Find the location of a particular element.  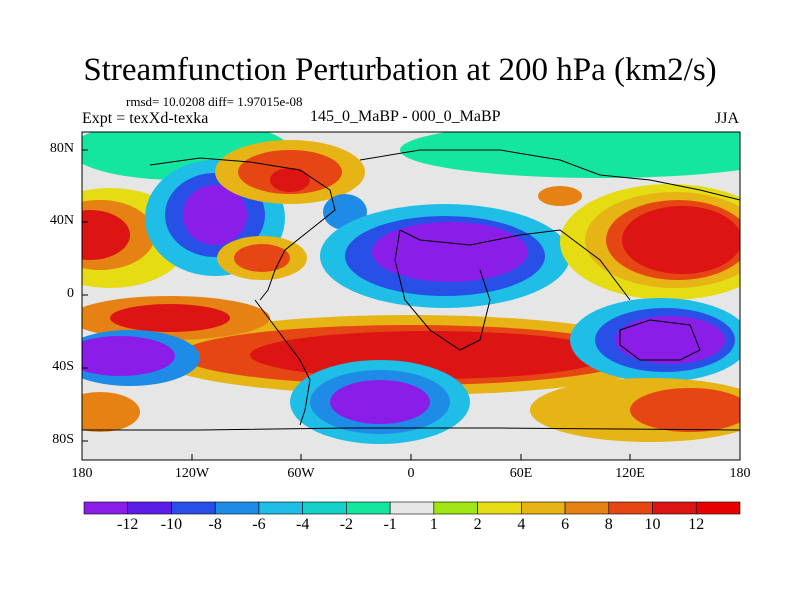

colorbar-label: 2 is located at coordinates (477, 524).